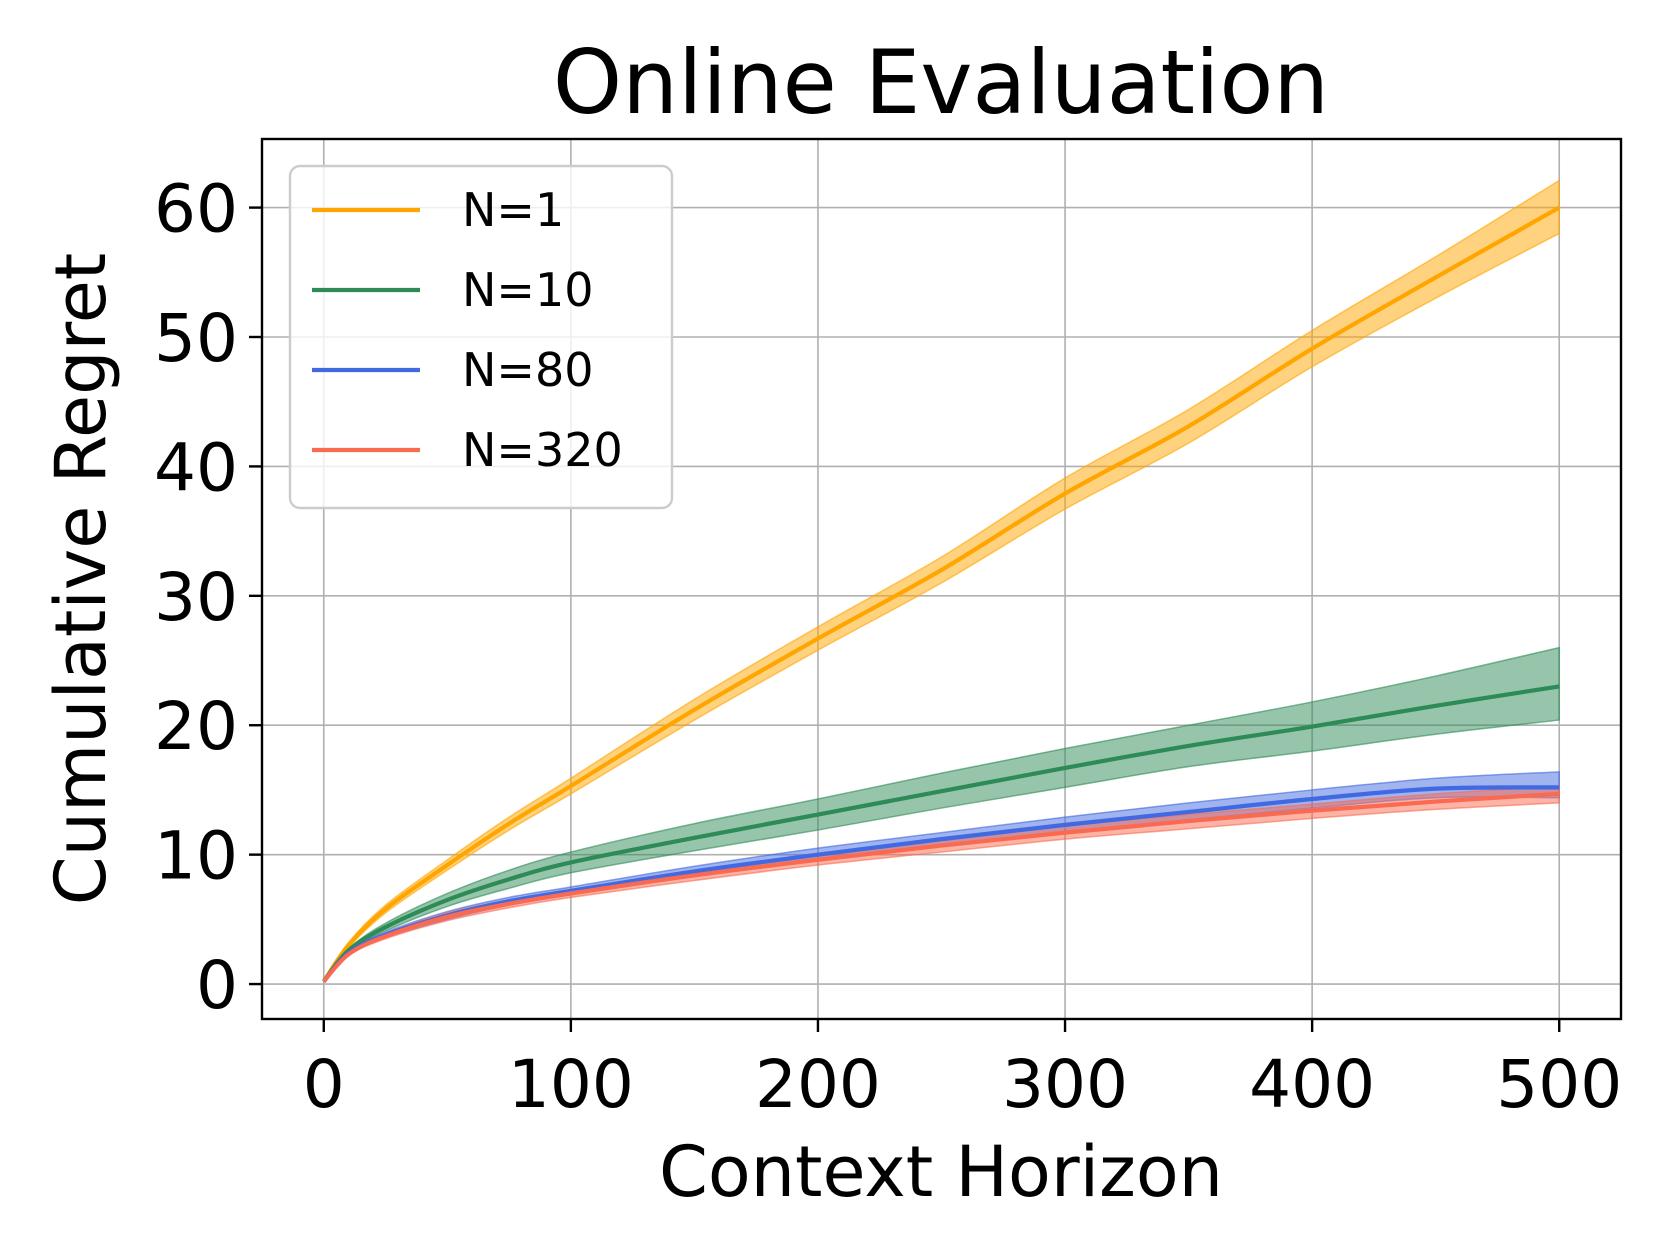  I want to click on legend-box, so click(481, 337).